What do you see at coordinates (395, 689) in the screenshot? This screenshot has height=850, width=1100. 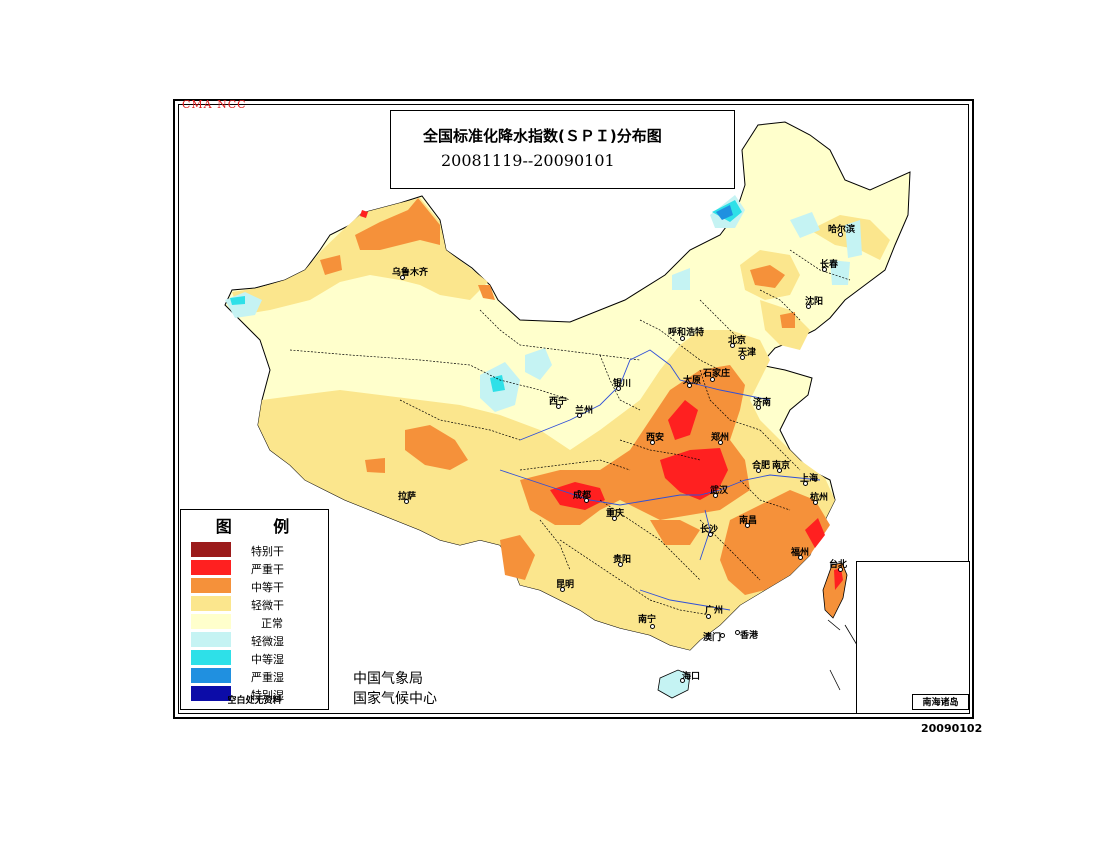 I see `issuer: 中国气象局 国家气候中心` at bounding box center [395, 689].